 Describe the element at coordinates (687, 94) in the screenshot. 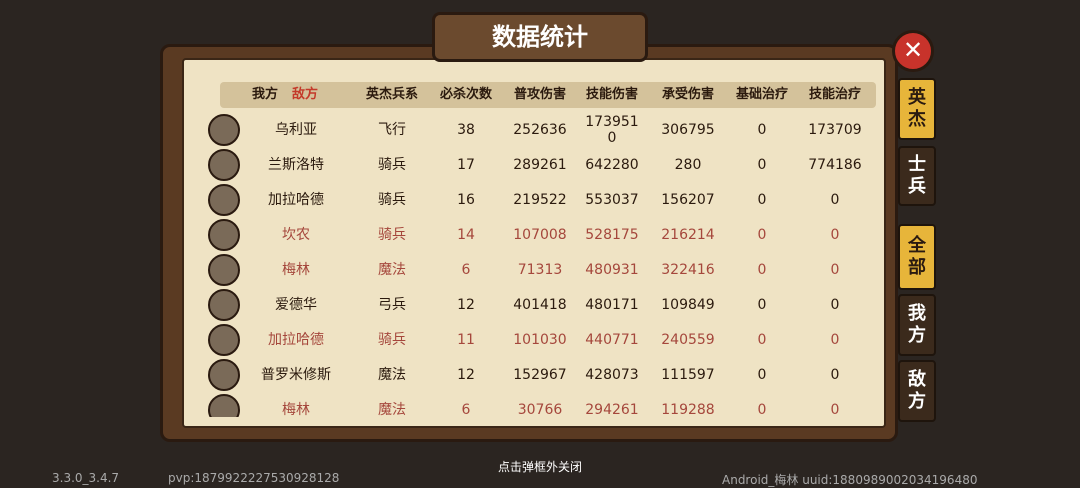

I see `column-header: 承受伤害` at that location.